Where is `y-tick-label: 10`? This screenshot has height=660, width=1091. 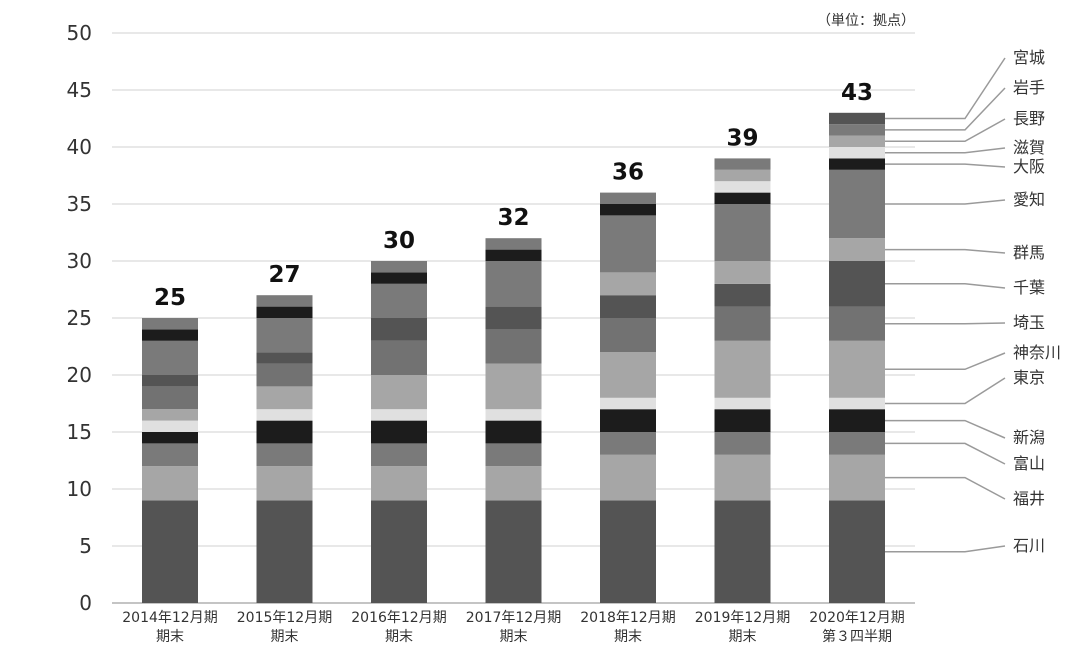
y-tick-label: 10 is located at coordinates (79, 489).